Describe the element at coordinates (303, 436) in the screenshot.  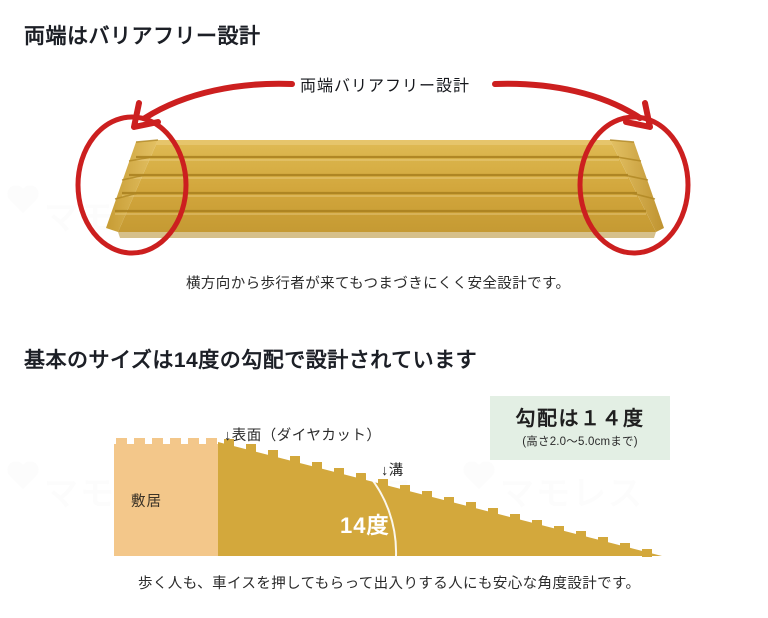
I see `note-surface-diamond-cut: ↓表面（ダイヤカット）` at that location.